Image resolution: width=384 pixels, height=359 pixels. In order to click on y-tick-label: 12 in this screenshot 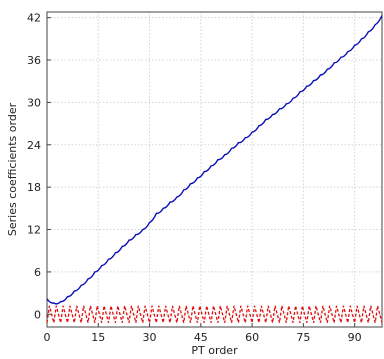, I will do `click(34, 230)`.